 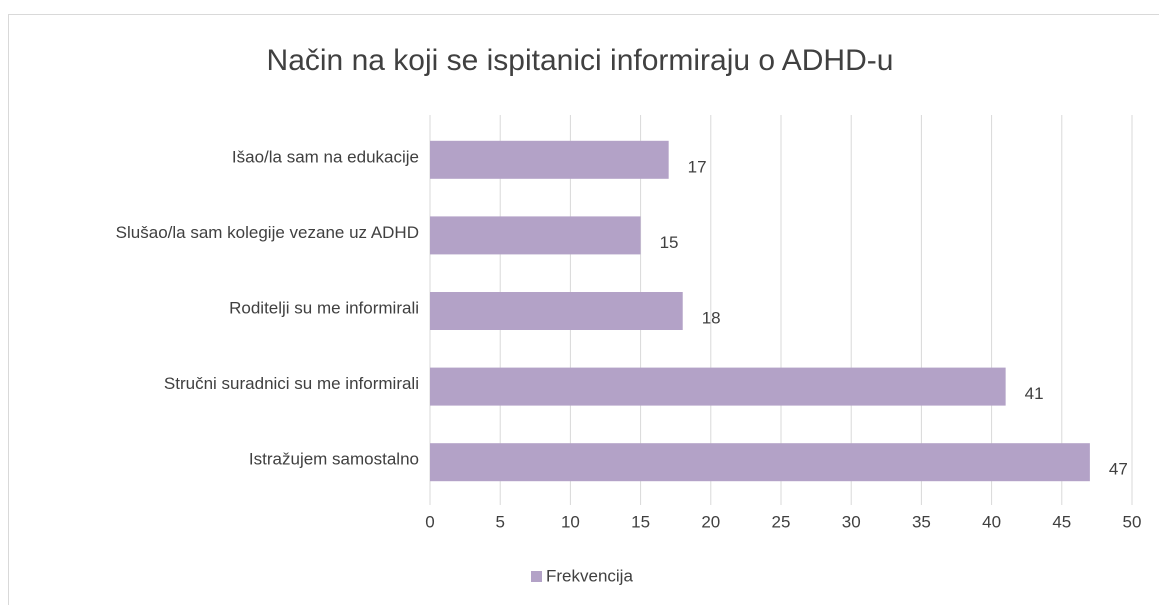 What do you see at coordinates (711, 317) in the screenshot?
I see `data-label: 18` at bounding box center [711, 317].